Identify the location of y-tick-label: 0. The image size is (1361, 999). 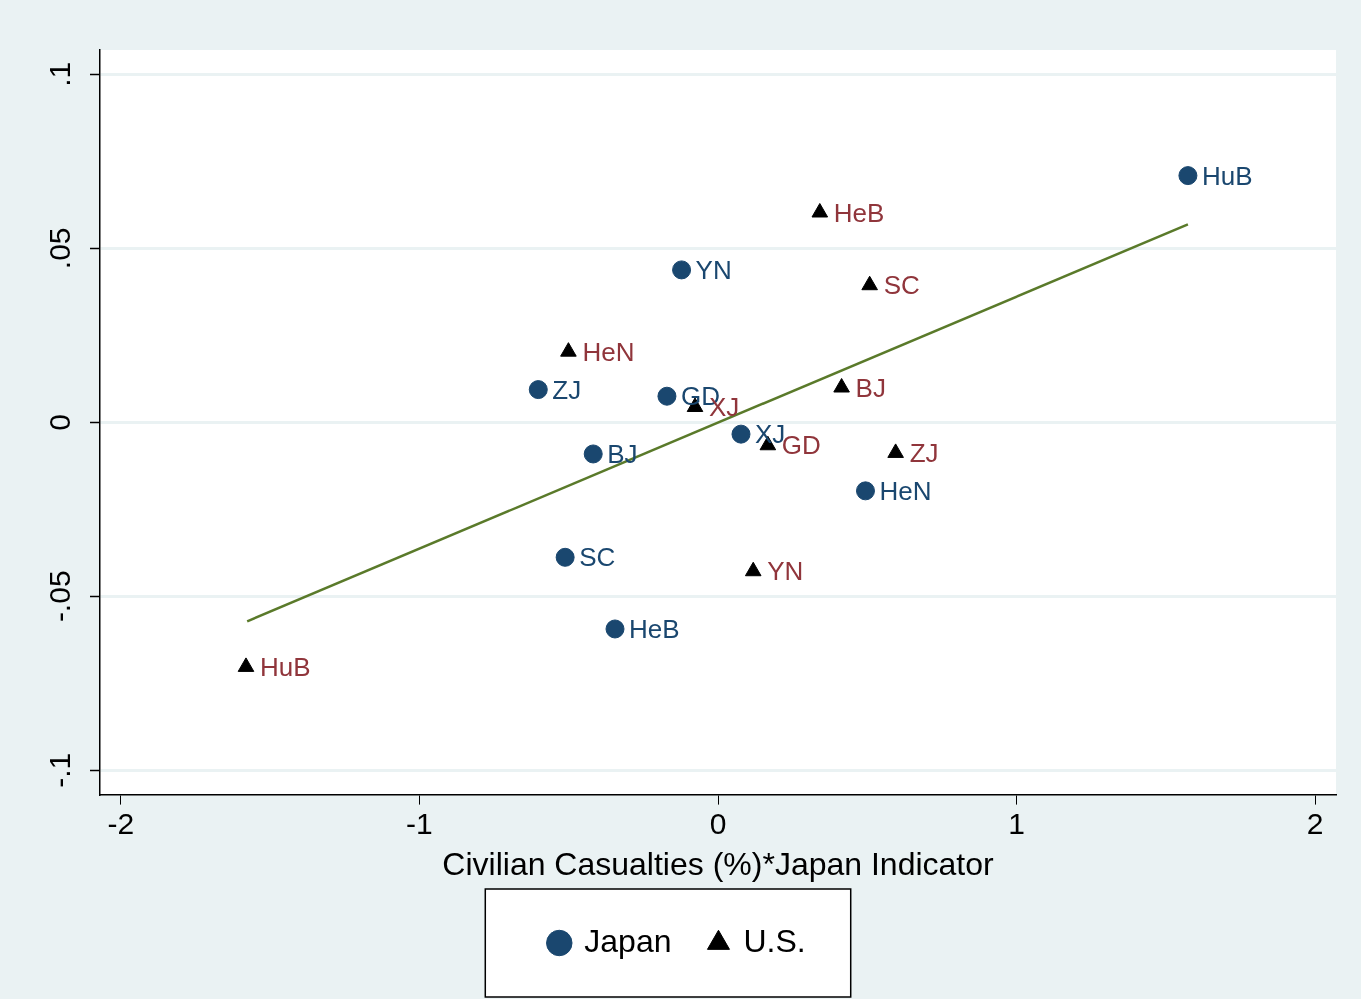
(60, 422).